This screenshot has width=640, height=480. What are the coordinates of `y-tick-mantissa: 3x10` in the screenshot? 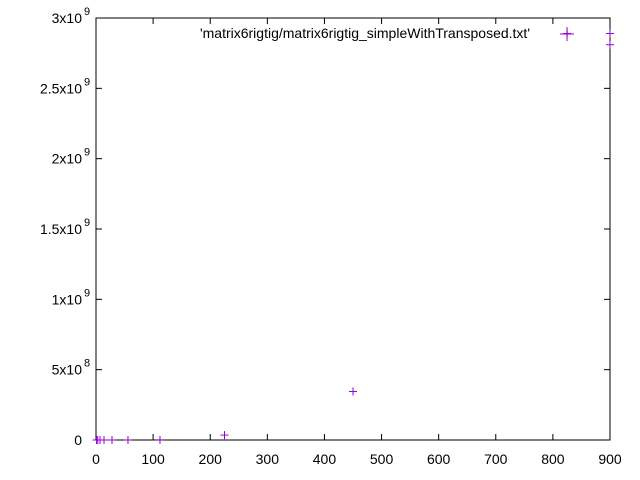 It's located at (67, 18).